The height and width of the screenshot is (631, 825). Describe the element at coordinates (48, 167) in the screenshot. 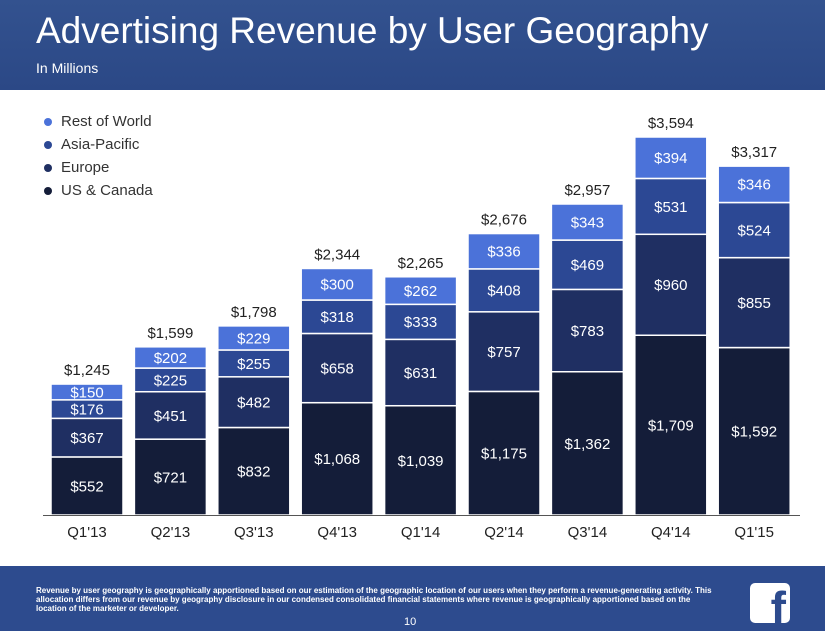

I see `legend-swatch-europe` at that location.